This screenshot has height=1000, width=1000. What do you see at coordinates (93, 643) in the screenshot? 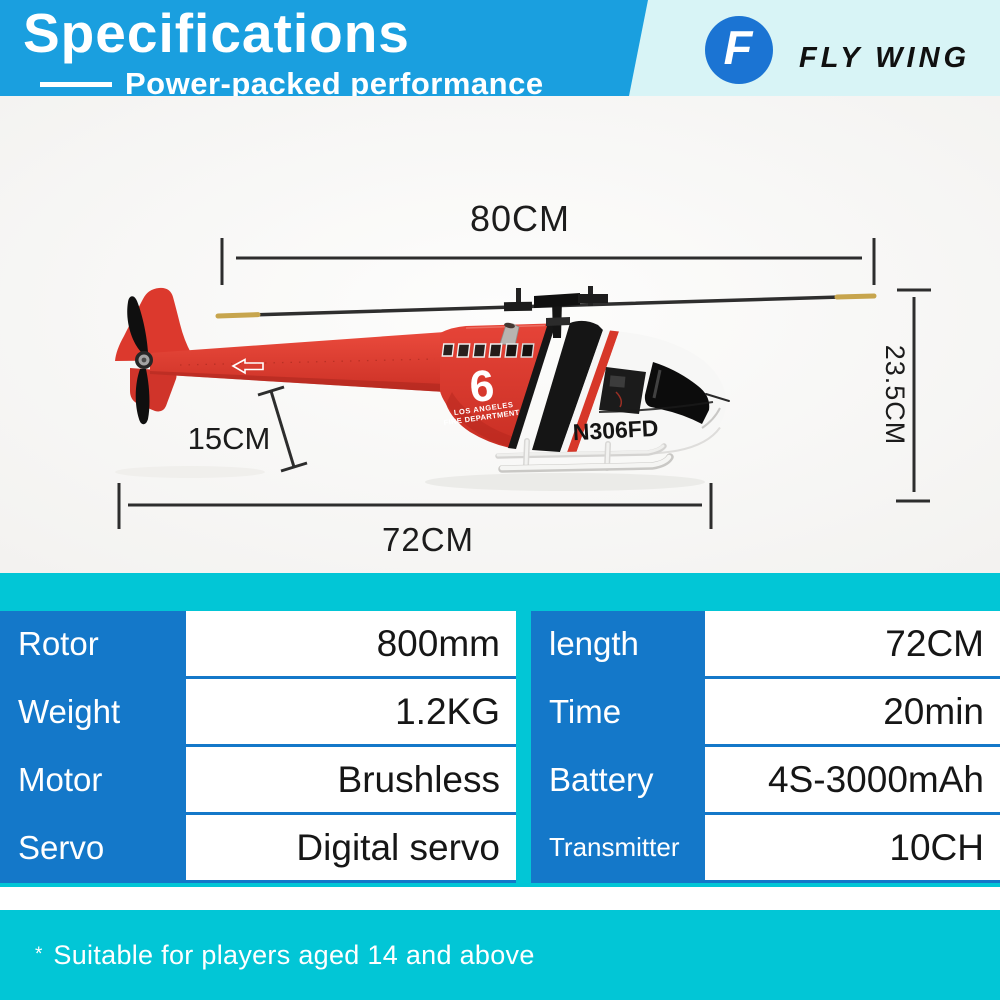
I see `spec-label-rotor: Rotor` at bounding box center [93, 643].